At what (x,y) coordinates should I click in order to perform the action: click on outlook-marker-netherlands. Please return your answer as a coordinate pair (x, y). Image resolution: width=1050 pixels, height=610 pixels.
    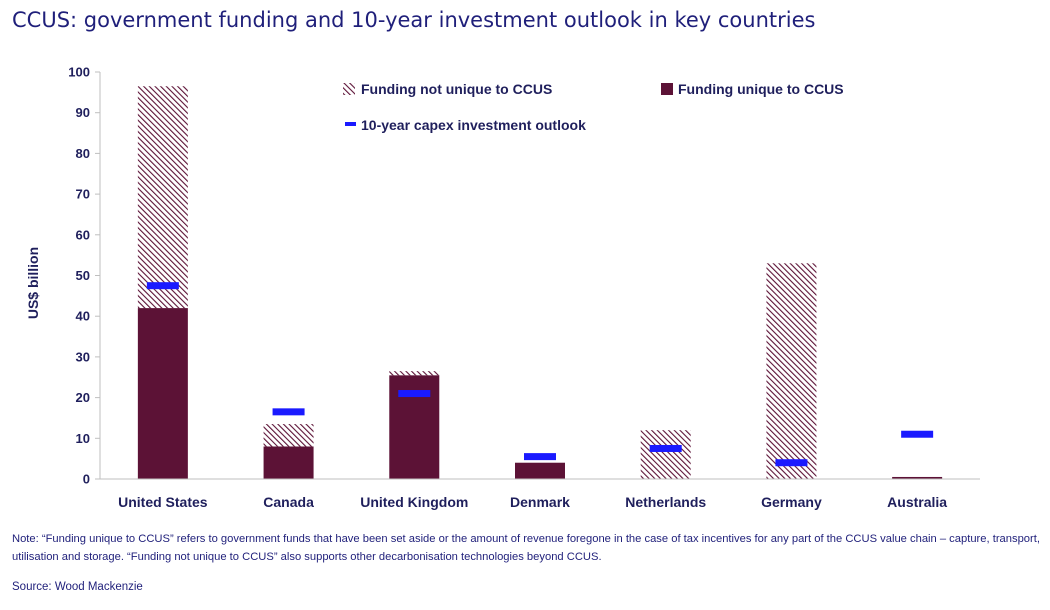
    Looking at the image, I should click on (665, 448).